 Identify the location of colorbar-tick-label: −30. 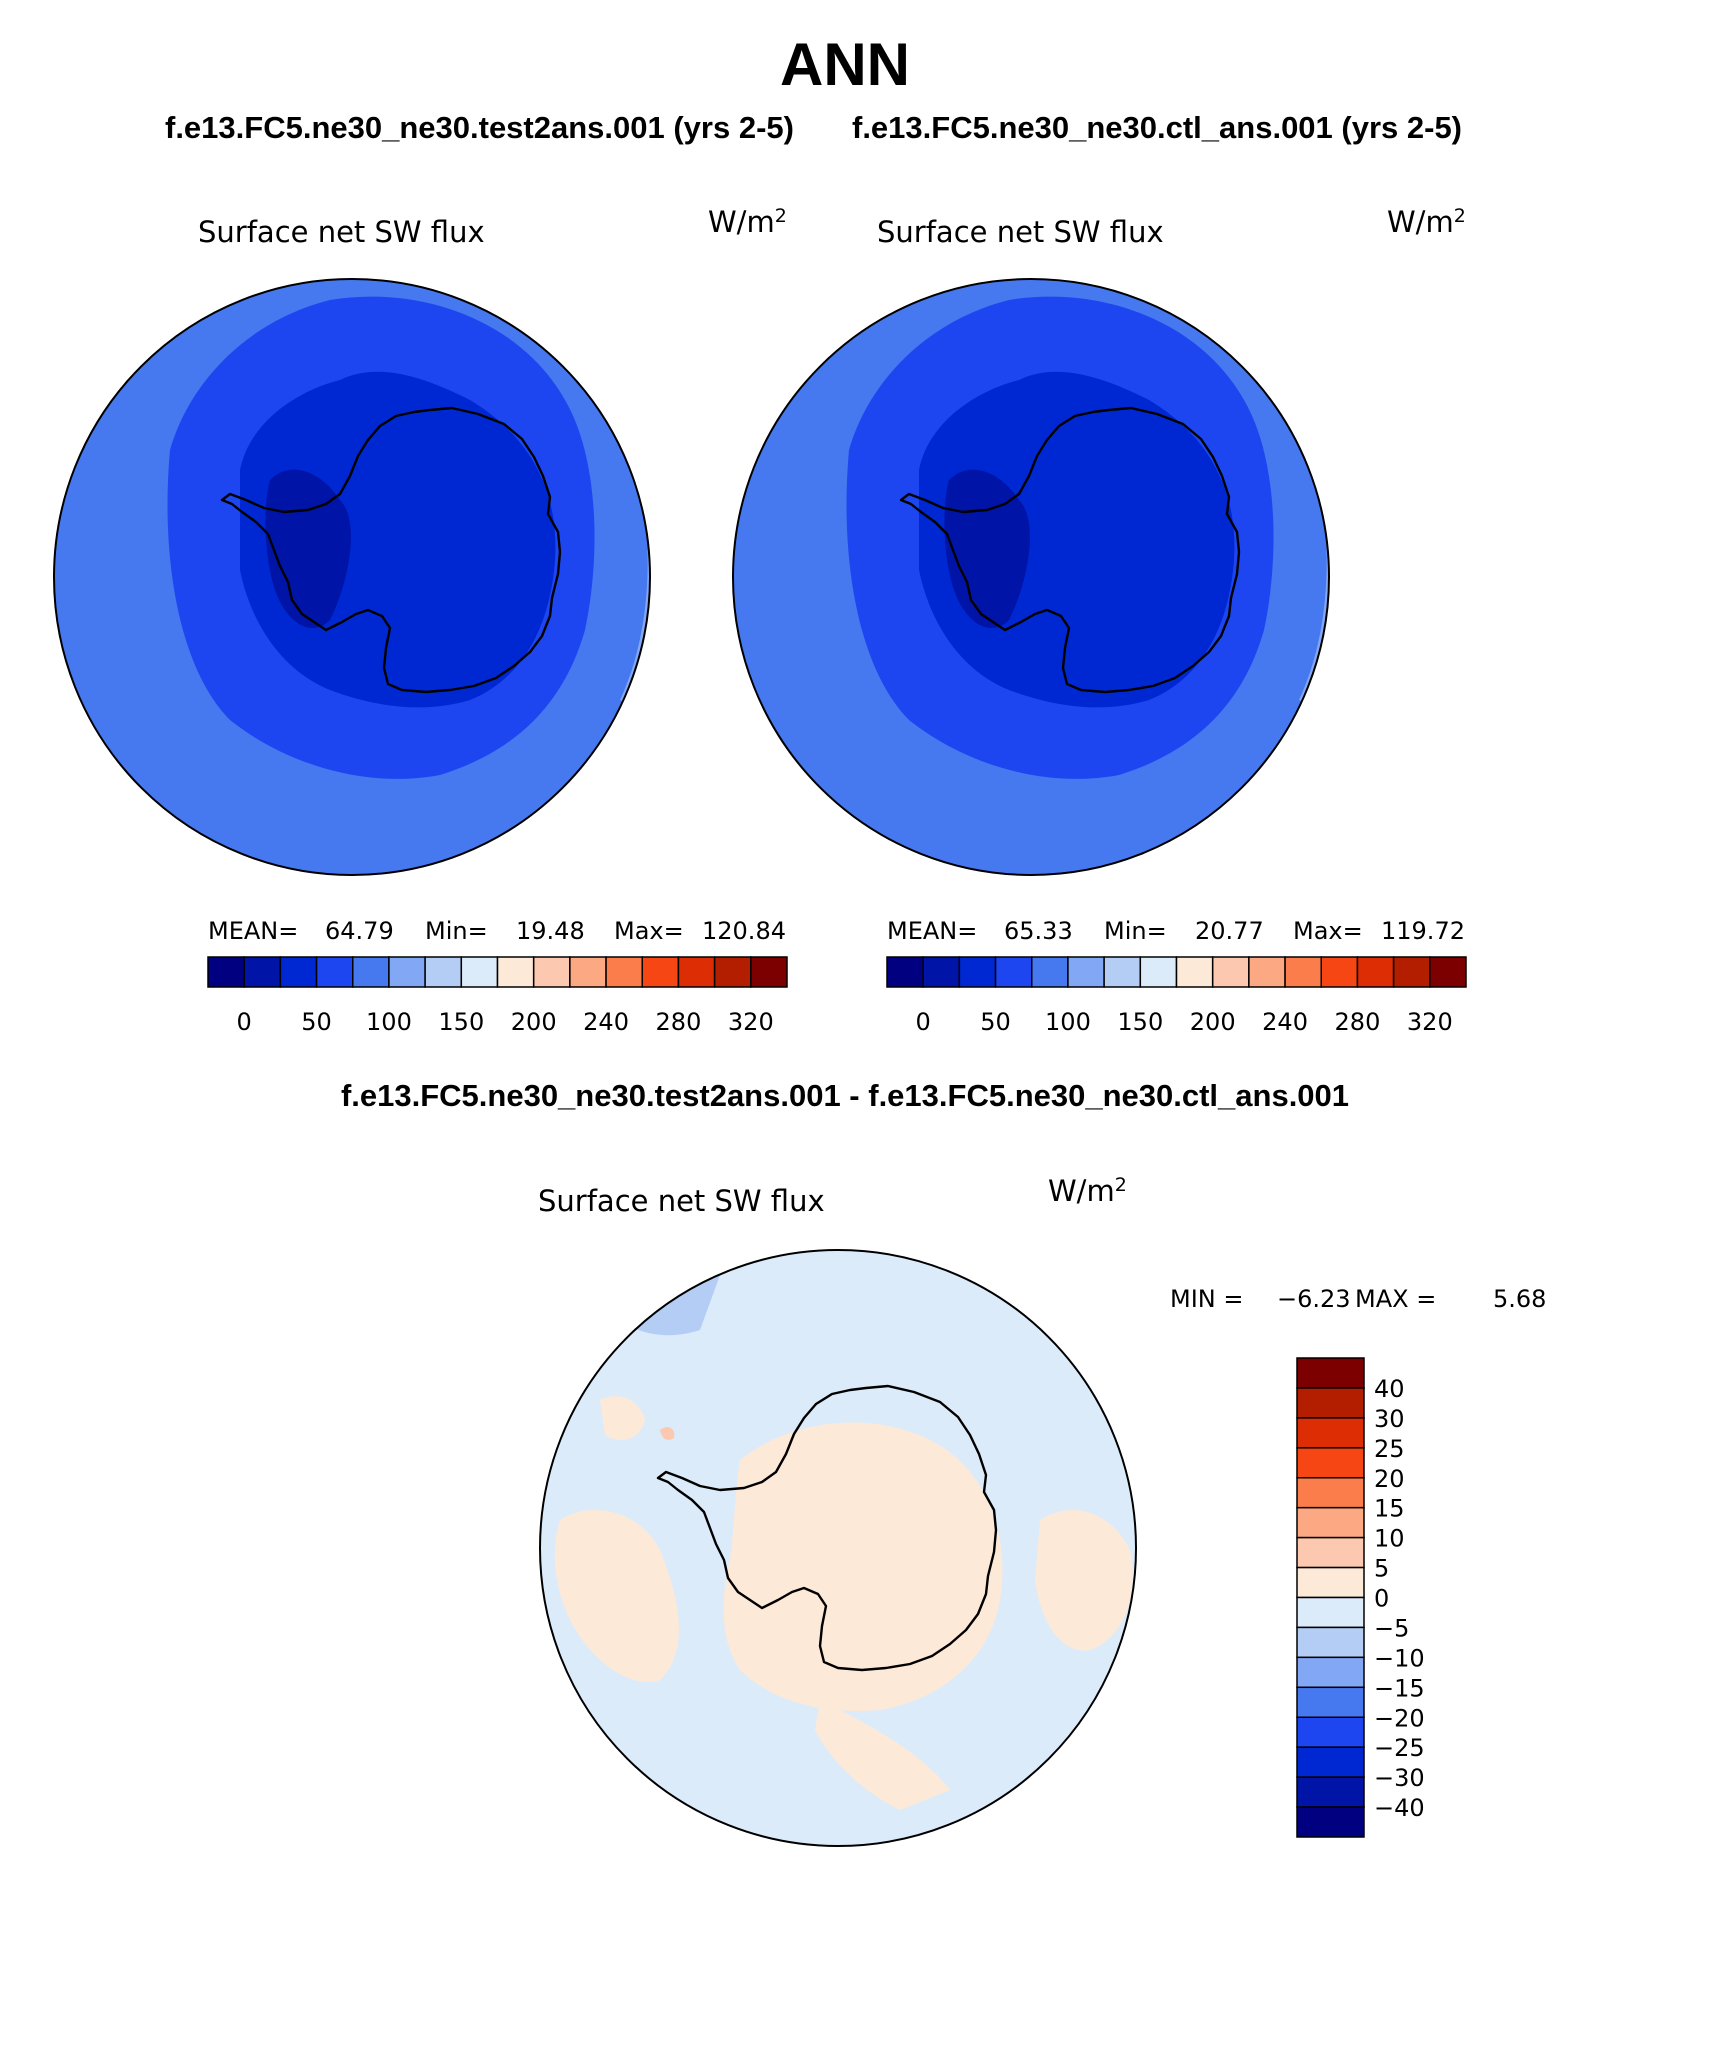
(1399, 1778).